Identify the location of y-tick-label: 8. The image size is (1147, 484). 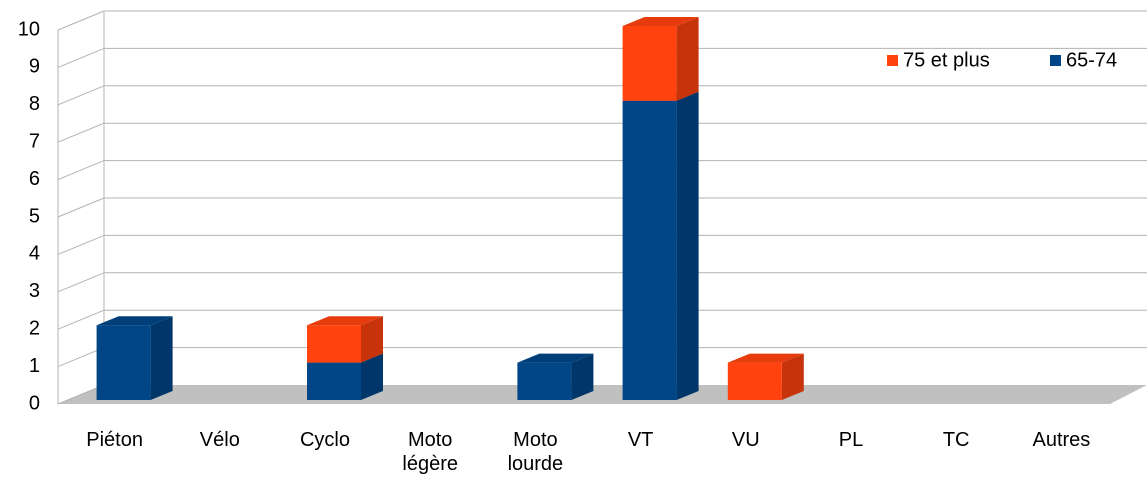
(34, 104).